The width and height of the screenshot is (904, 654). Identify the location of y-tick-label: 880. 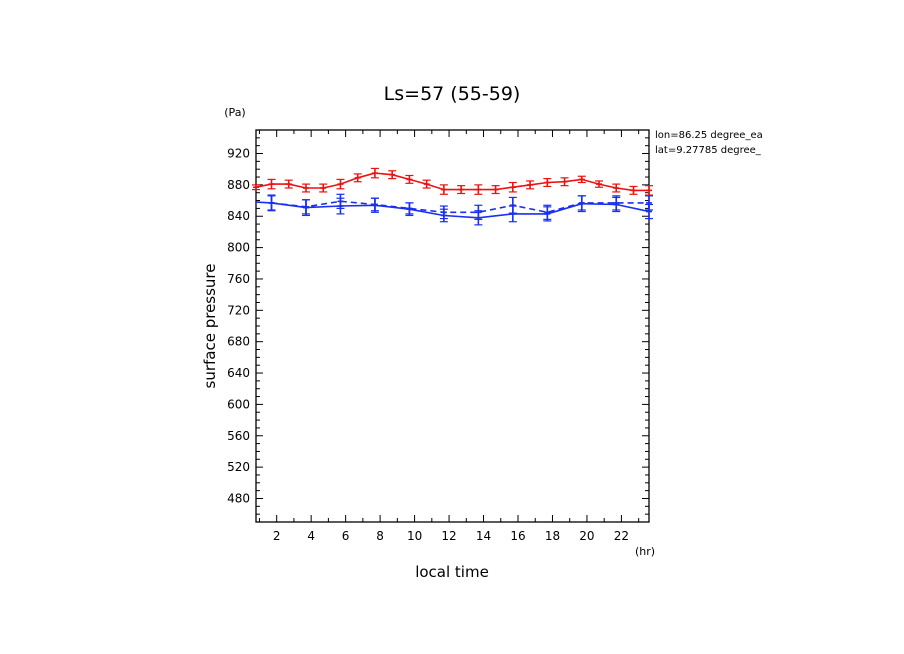
(238, 185).